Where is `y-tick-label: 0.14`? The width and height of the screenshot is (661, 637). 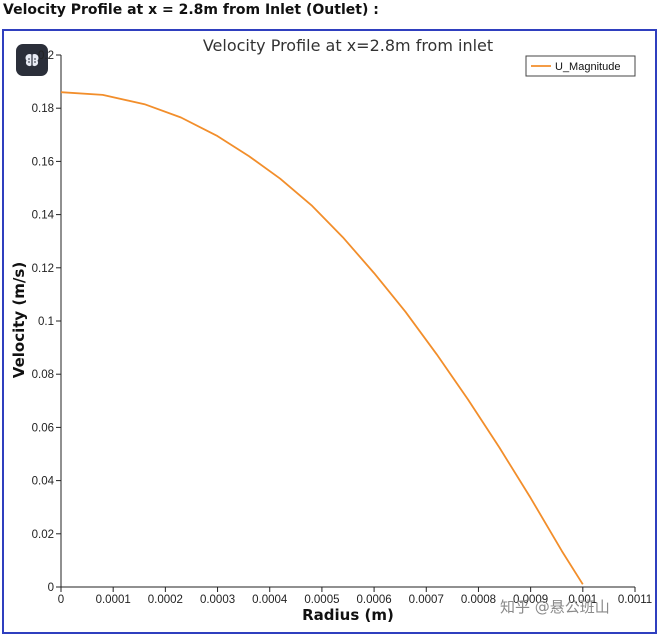 y-tick-label: 0.14 is located at coordinates (43, 216).